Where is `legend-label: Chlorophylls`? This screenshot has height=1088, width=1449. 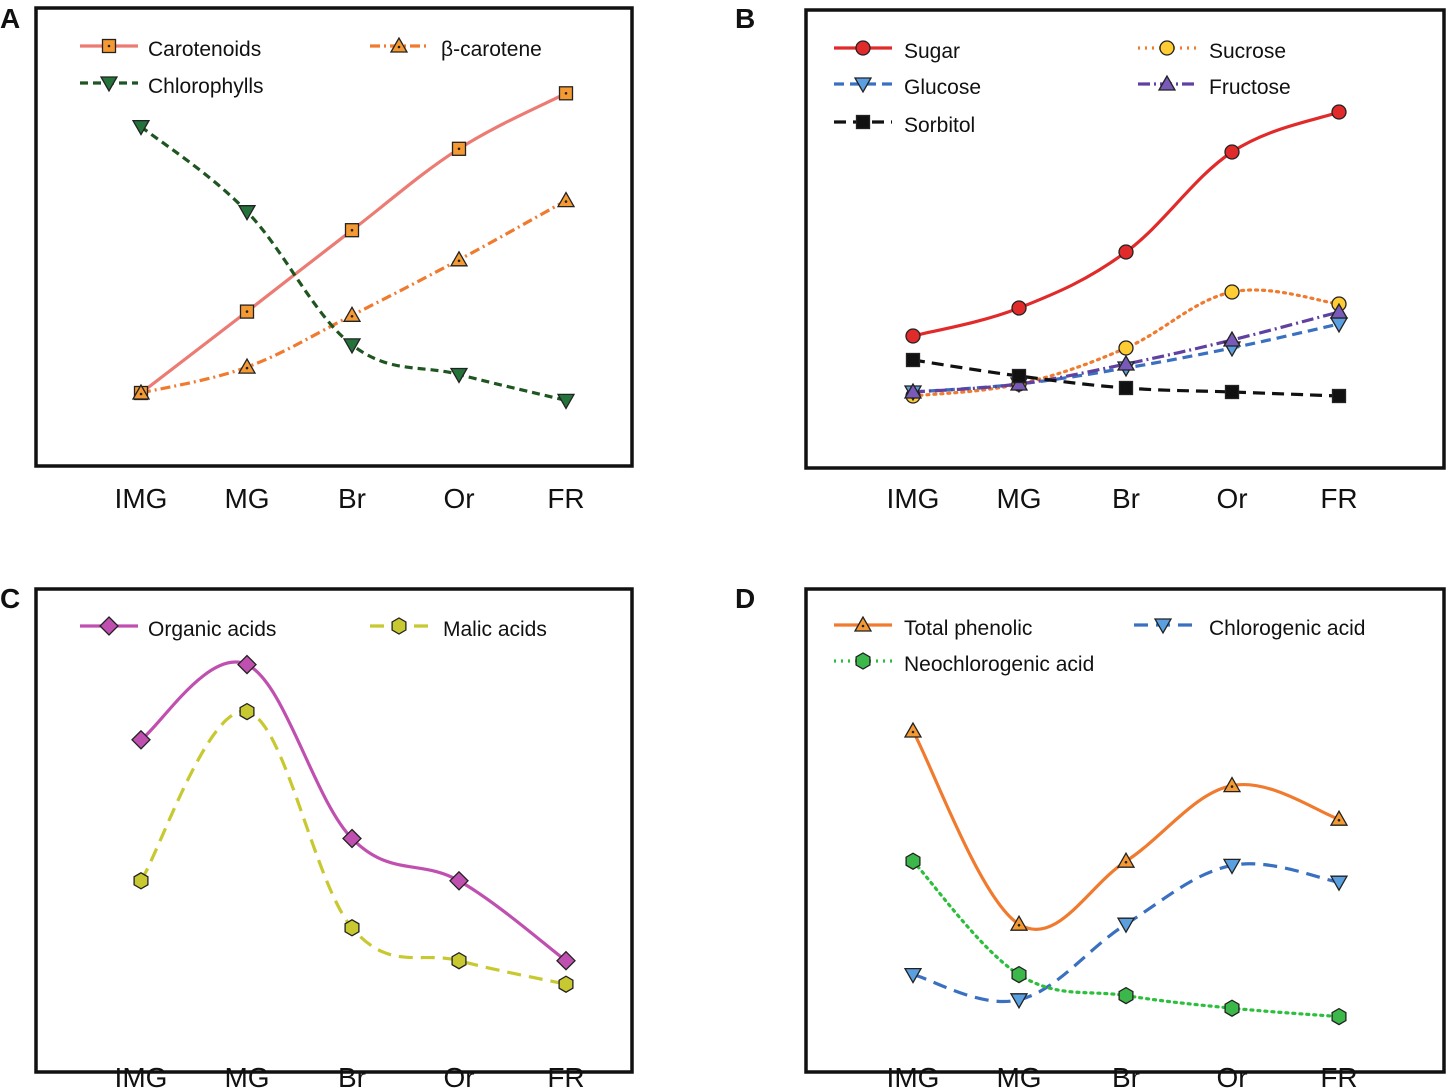
legend-label: Chlorophylls is located at coordinates (206, 86).